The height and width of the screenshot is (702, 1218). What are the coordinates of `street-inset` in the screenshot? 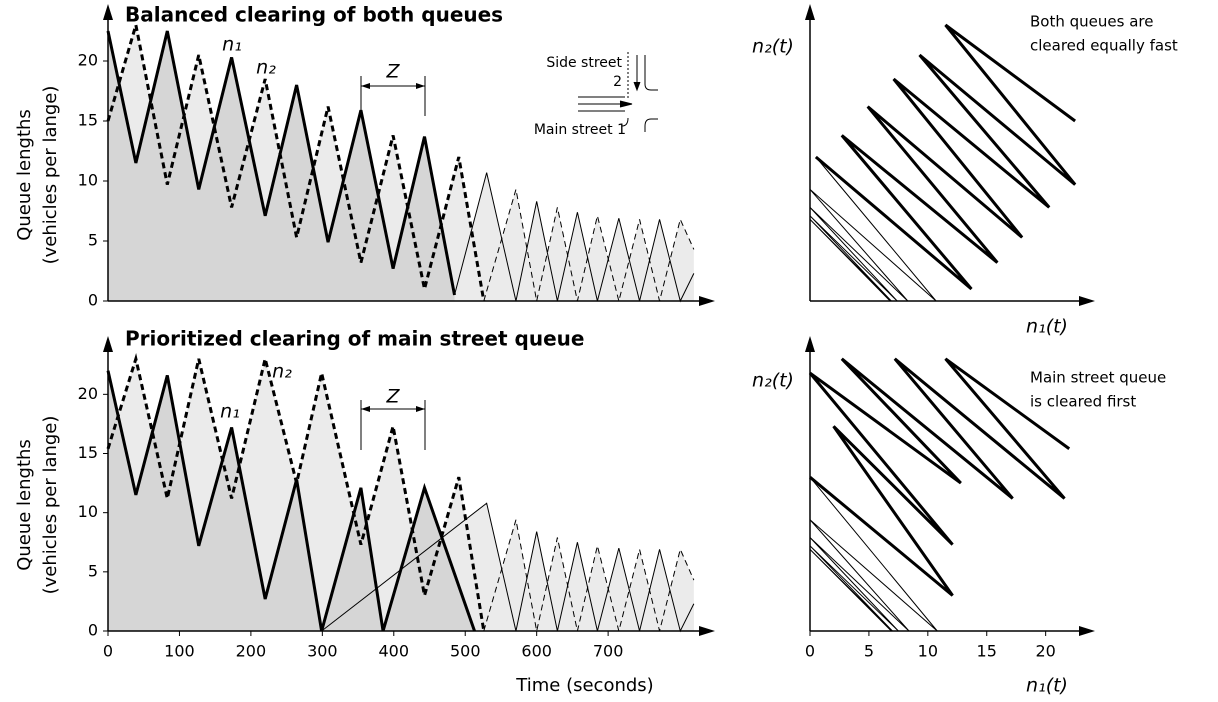 It's located at (618, 92).